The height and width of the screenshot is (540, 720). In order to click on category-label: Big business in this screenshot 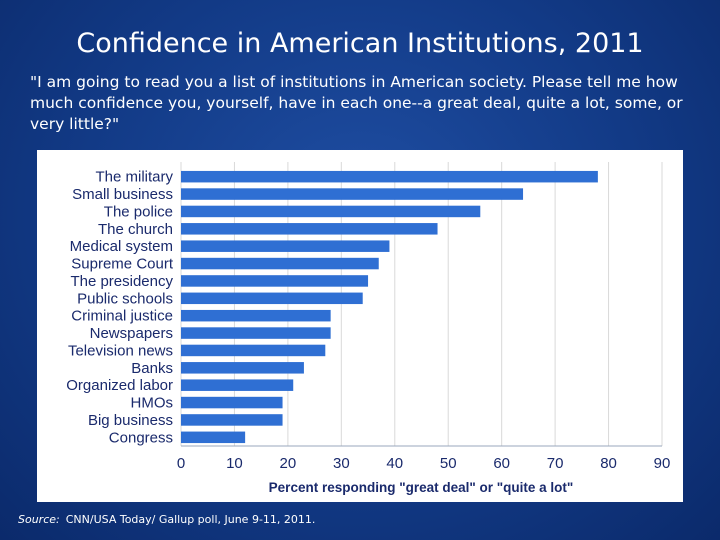, I will do `click(130, 420)`.